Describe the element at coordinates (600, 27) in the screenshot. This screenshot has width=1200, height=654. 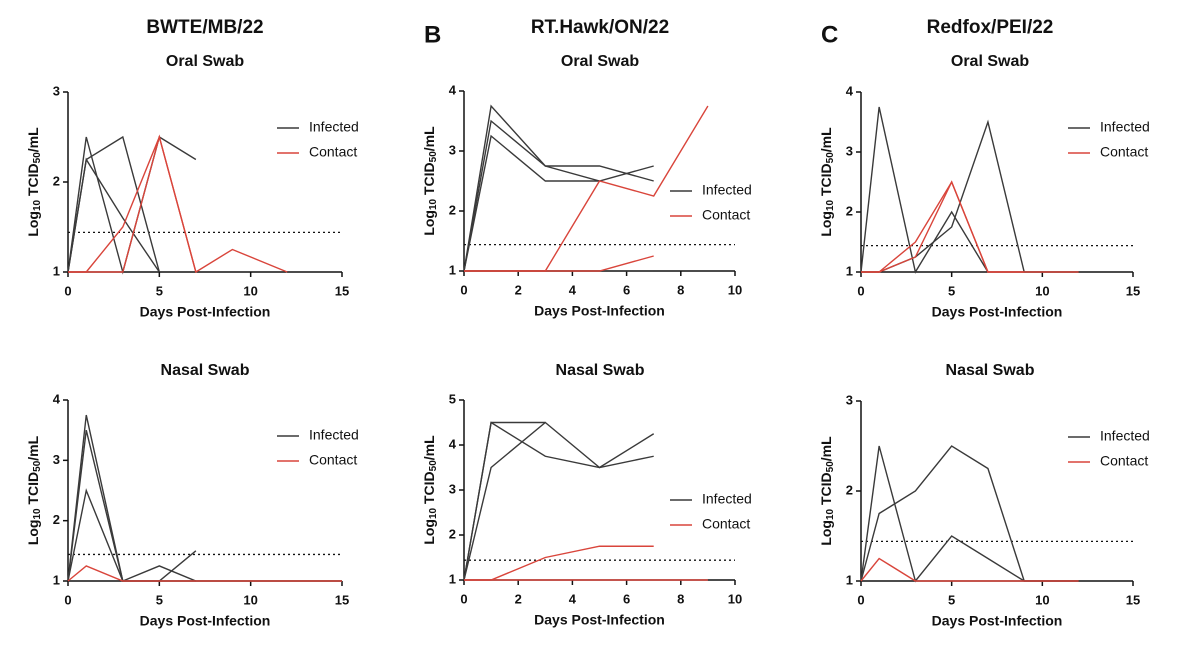
I see `panel-title: RT.Hawk/ON/22` at that location.